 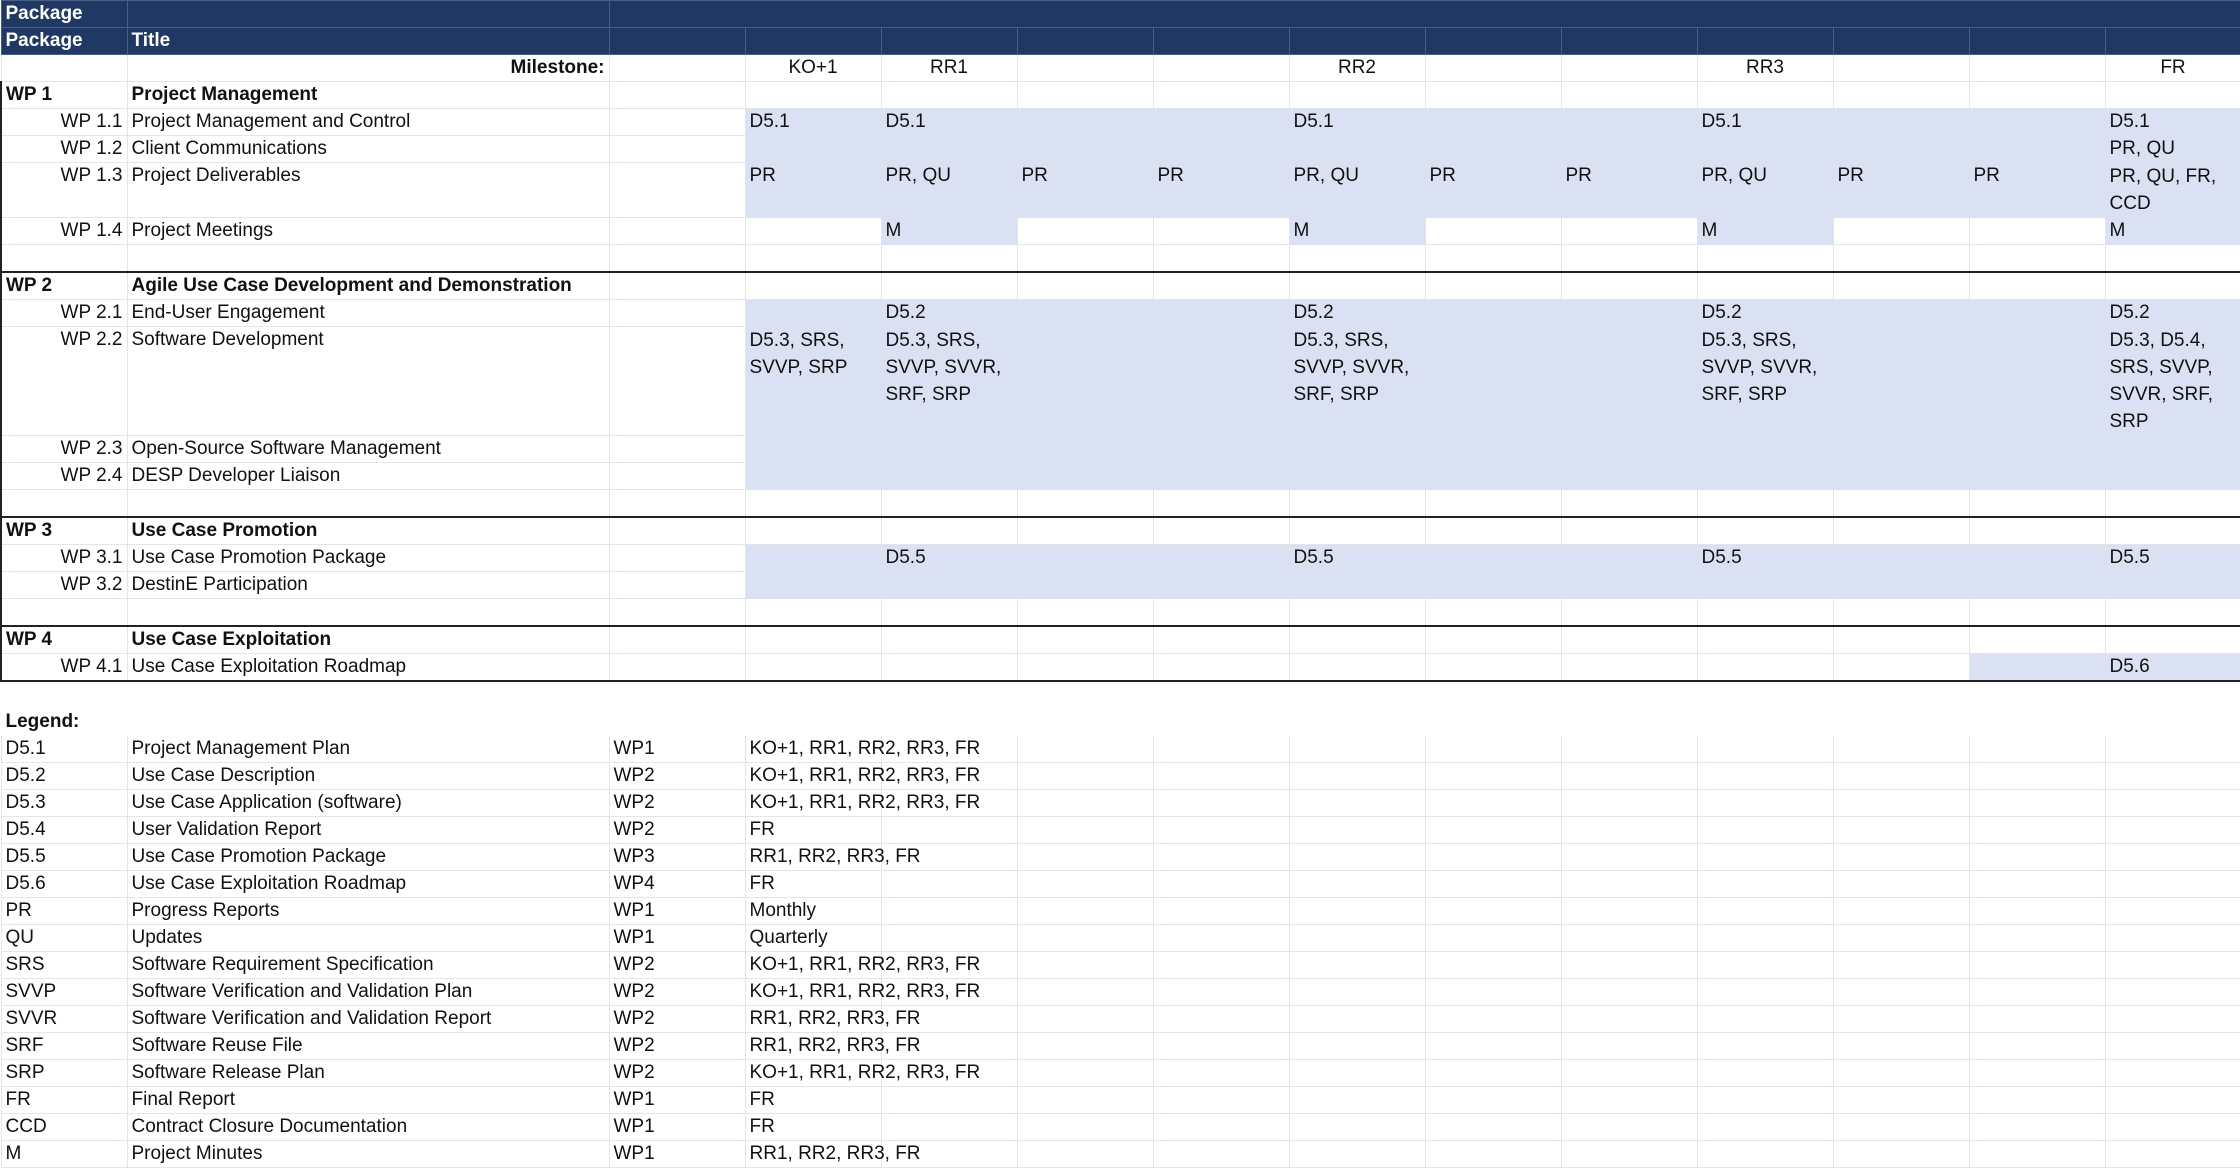 What do you see at coordinates (813, 1100) in the screenshot?
I see `legend-when: FR` at bounding box center [813, 1100].